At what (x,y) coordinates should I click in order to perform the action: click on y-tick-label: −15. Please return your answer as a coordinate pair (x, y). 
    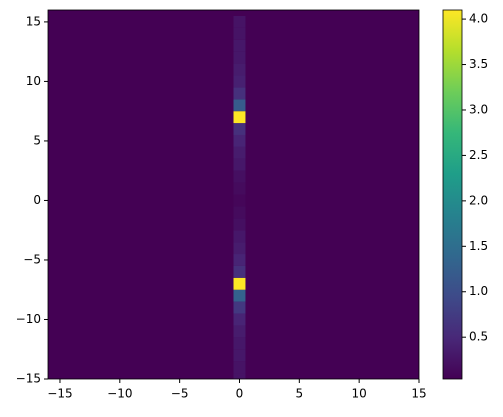
    Looking at the image, I should click on (28, 379).